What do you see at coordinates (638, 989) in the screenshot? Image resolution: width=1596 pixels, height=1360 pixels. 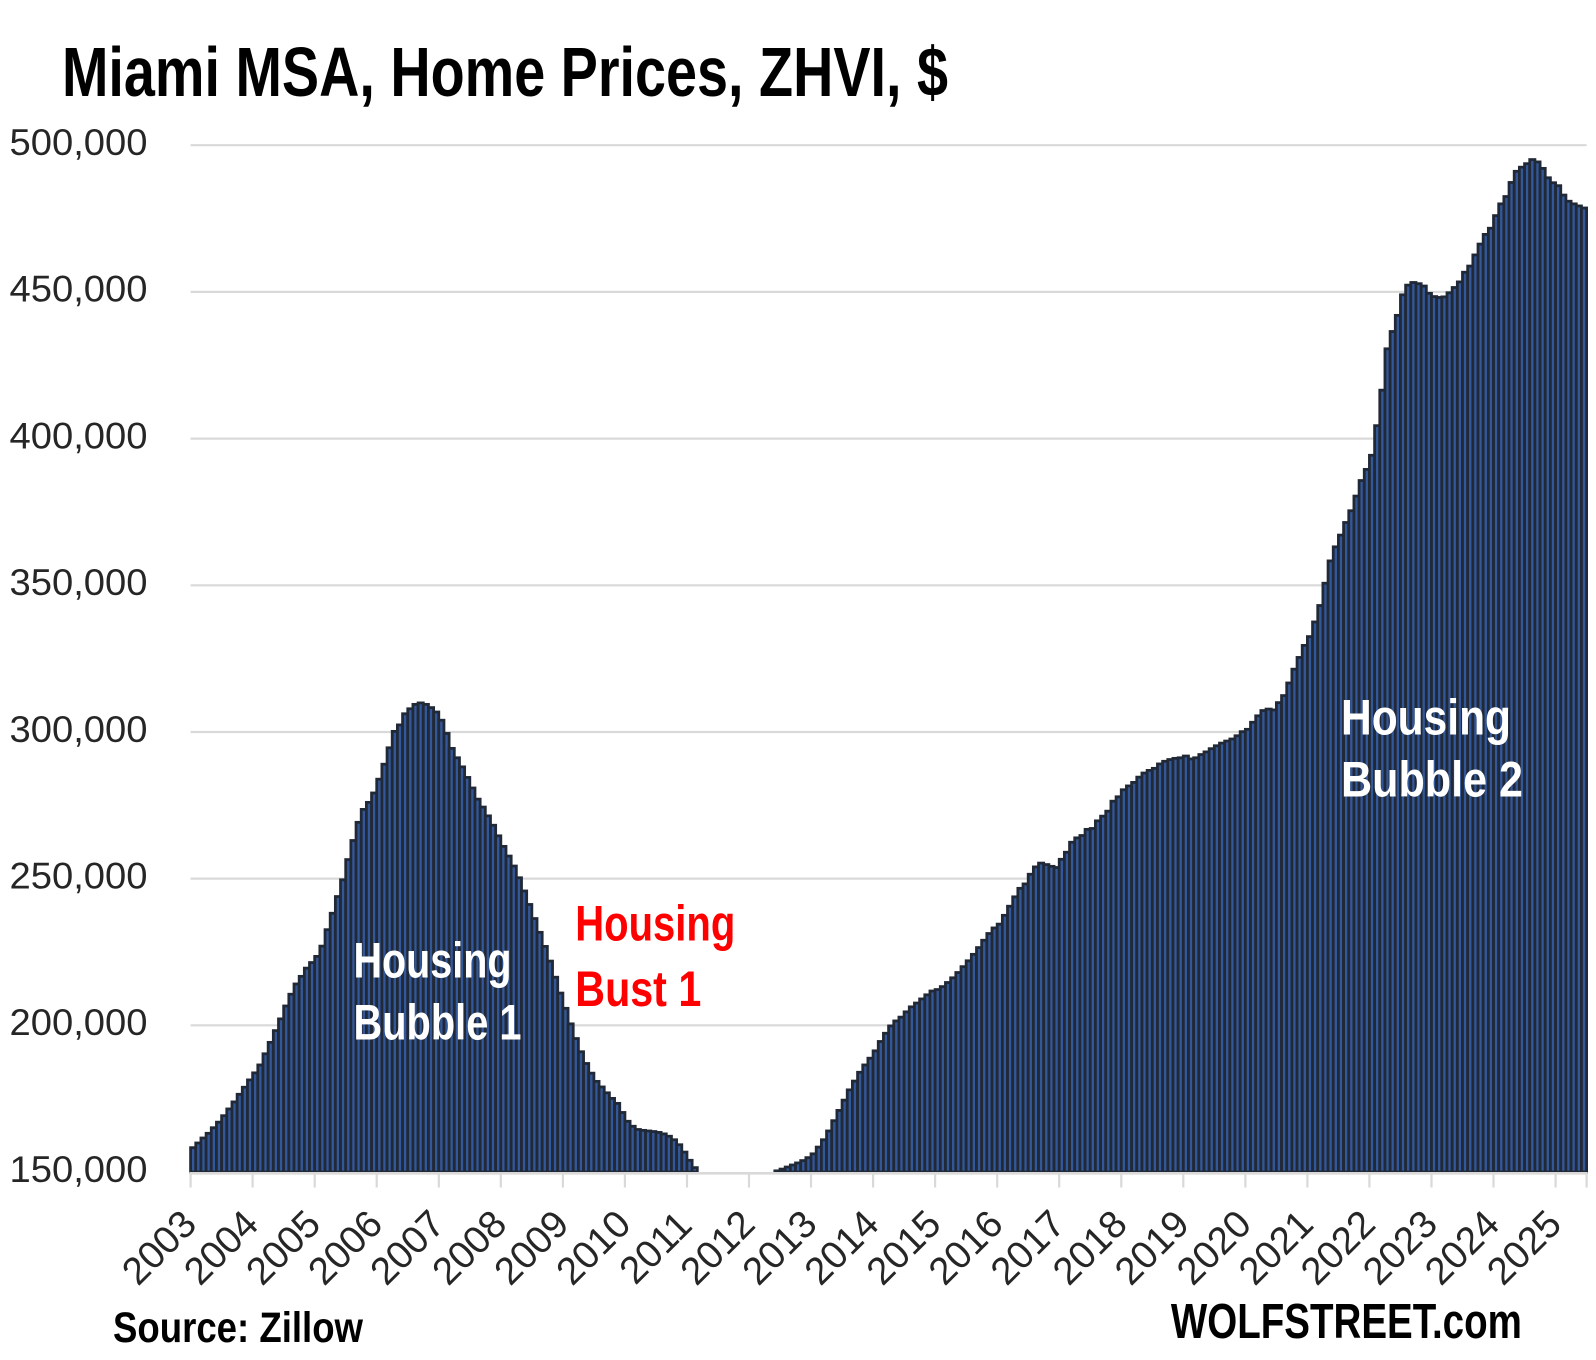 I see `svg-text: Bust 1` at bounding box center [638, 989].